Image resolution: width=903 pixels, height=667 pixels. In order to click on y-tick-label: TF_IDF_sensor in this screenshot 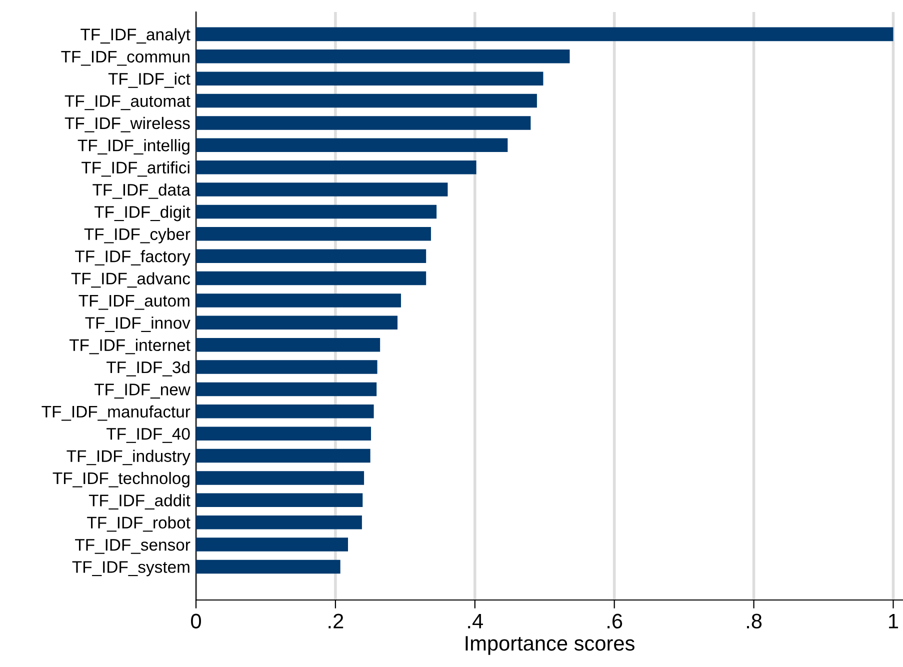, I will do `click(132, 546)`.